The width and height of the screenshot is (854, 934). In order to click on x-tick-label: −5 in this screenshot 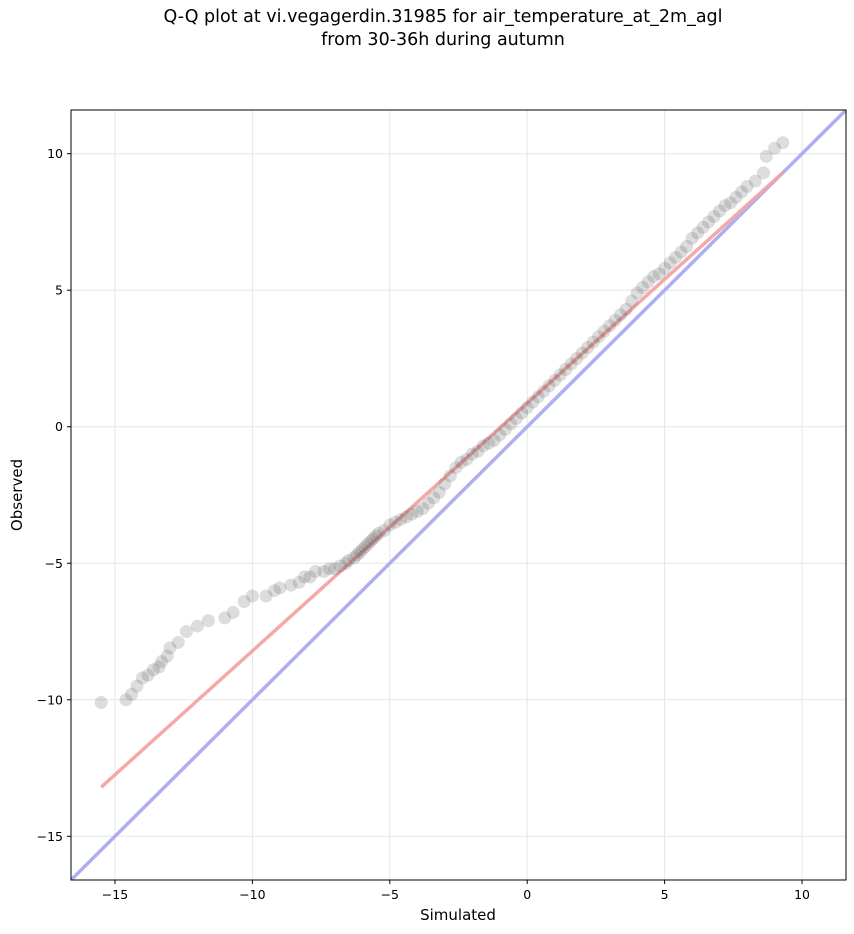, I will do `click(390, 894)`.